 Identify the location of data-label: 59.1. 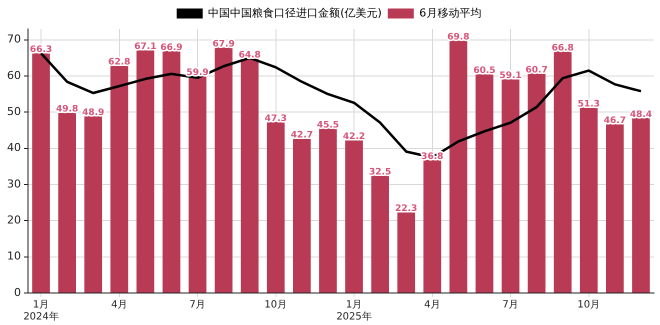
(510, 76).